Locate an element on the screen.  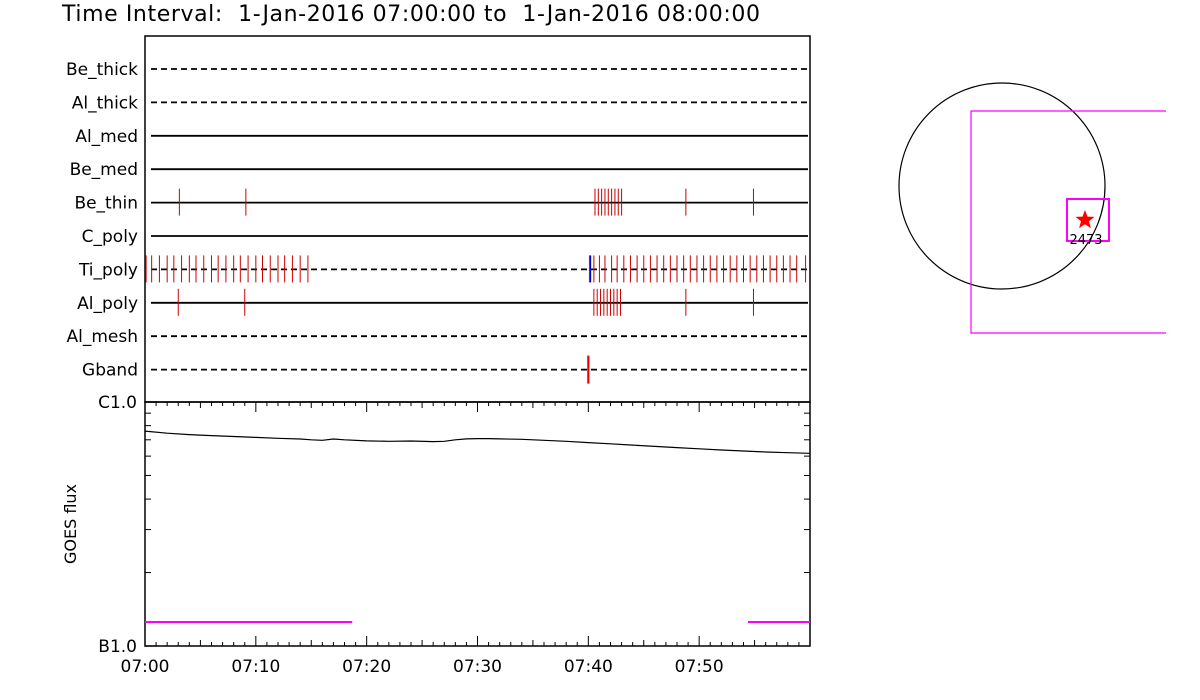
locator-panel: 2473 is located at coordinates (1032, 208).